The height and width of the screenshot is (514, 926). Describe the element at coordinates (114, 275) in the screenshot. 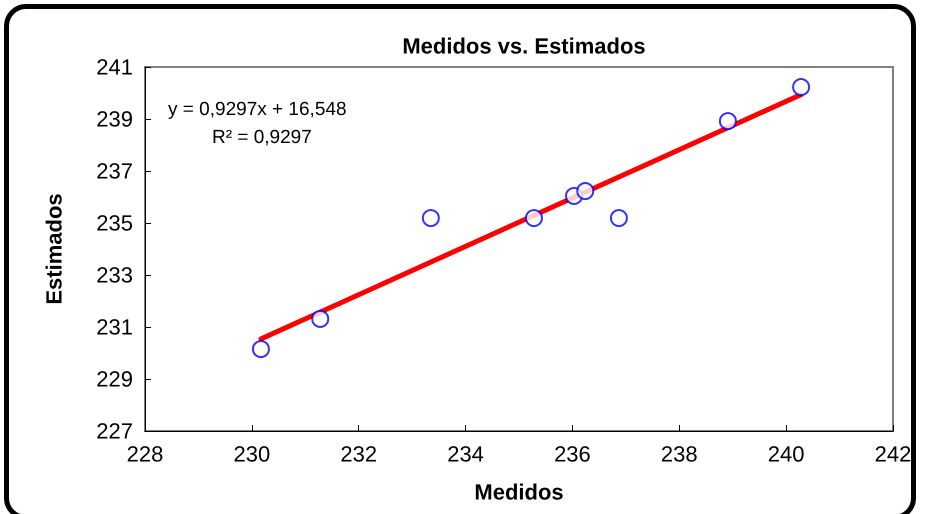

I see `y-tick-label: 233` at that location.